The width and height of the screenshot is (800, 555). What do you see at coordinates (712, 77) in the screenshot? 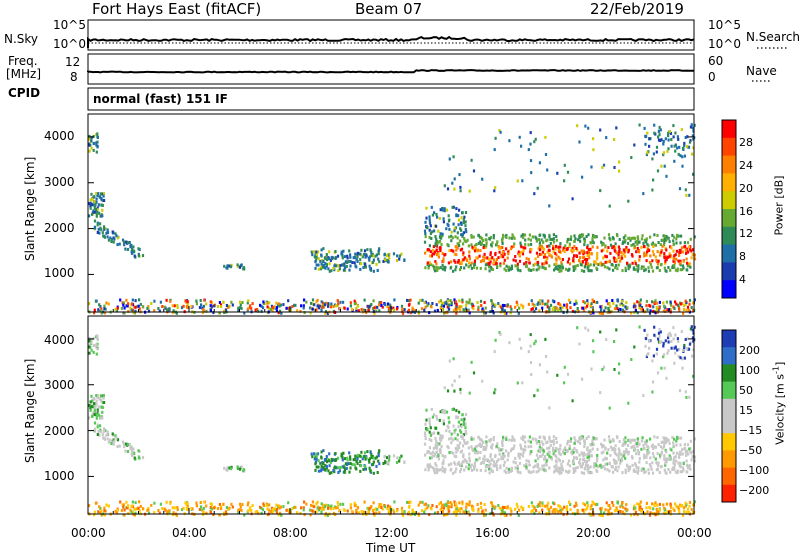
I see `nave-tick-low: 0` at bounding box center [712, 77].